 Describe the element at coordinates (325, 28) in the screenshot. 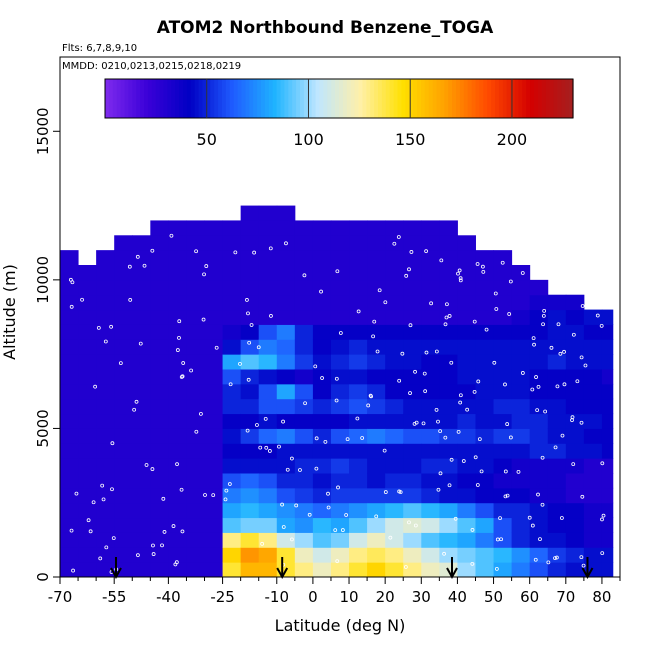

I see `chart-title: ATOM2 Northbound Benzene_TOGA` at that location.